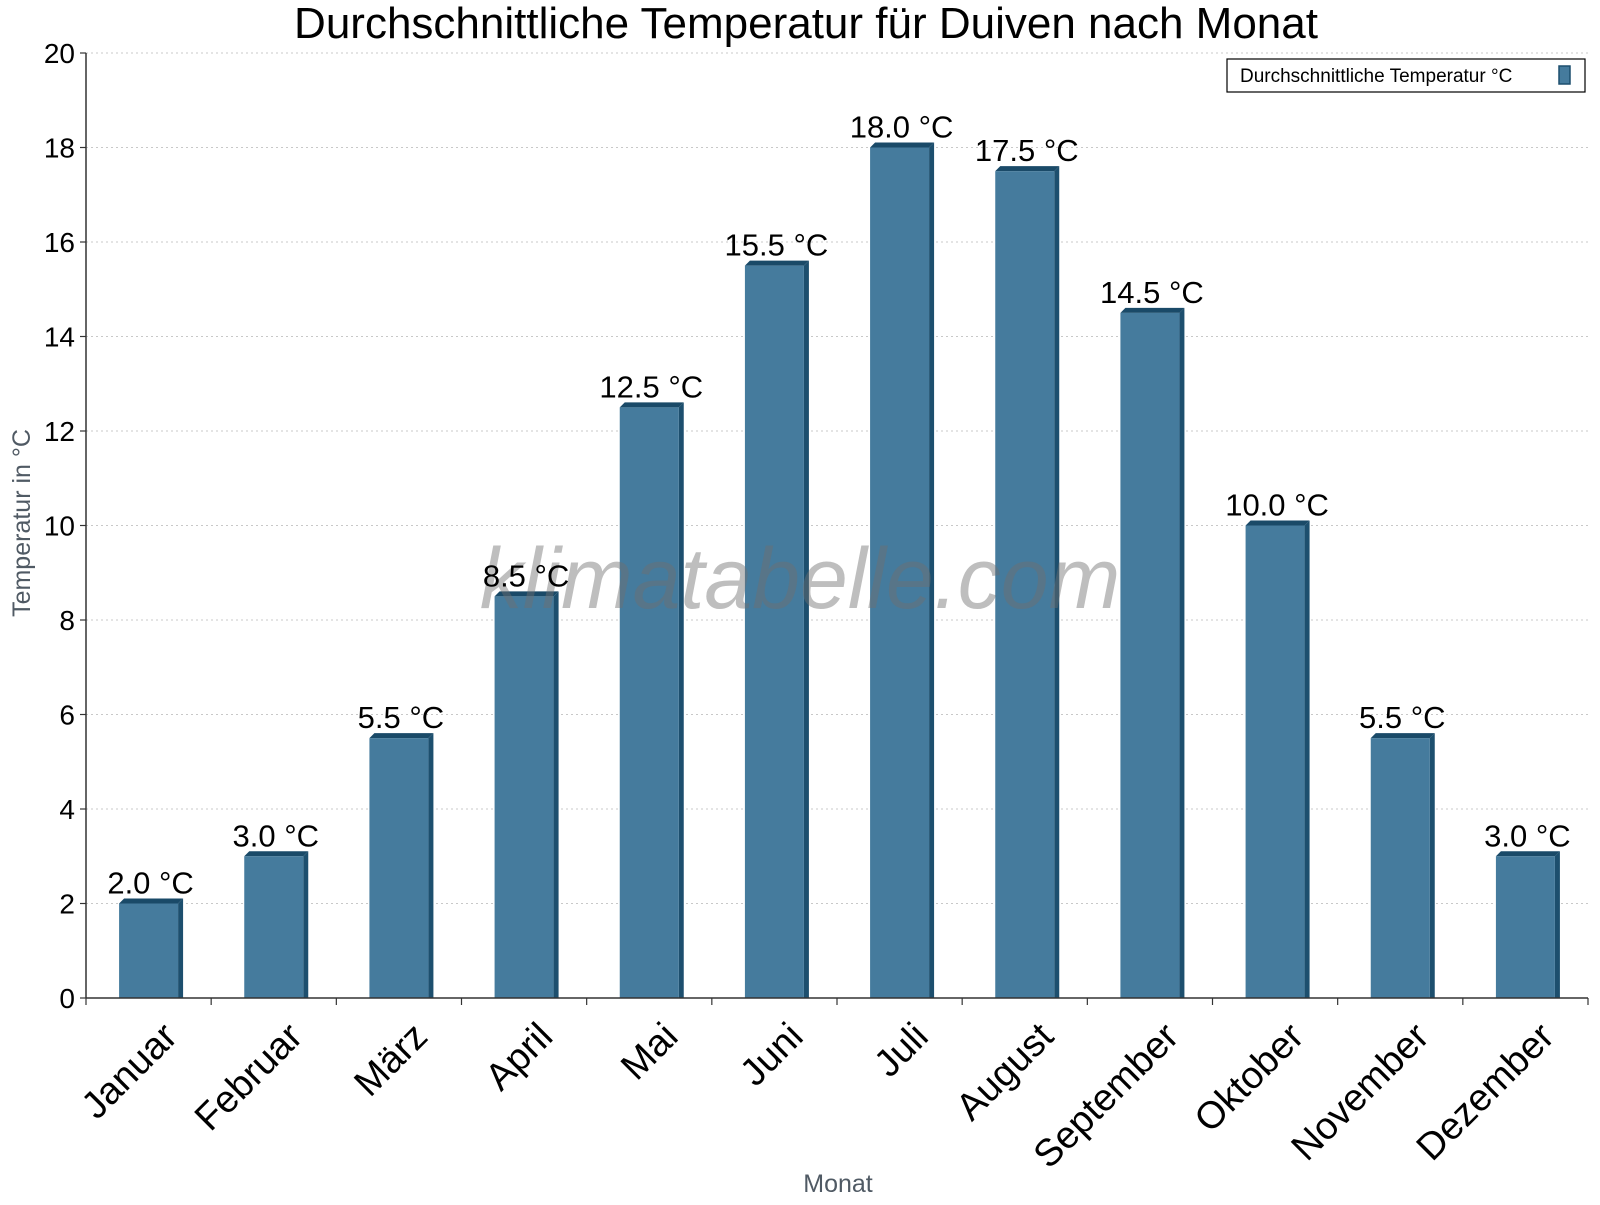  What do you see at coordinates (59, 242) in the screenshot?
I see `y-tick-label: 16` at bounding box center [59, 242].